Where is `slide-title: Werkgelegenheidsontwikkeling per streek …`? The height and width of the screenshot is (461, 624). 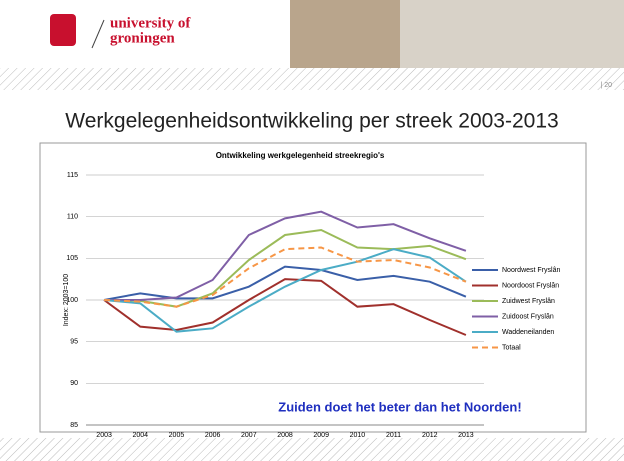 slide-title: Werkgelegenheidsontwikkeling per streek … is located at coordinates (311, 121).